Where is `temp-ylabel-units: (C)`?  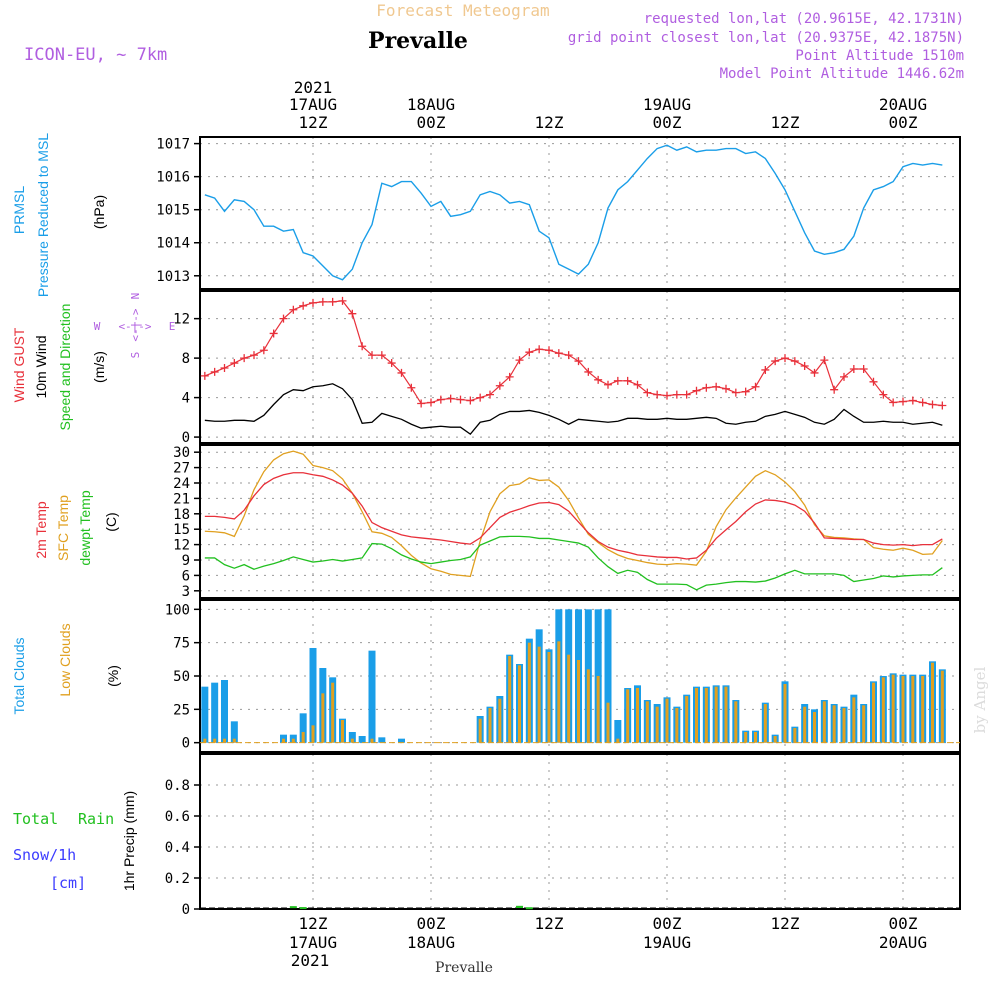 temp-ylabel-units: (C) is located at coordinates (111, 521).